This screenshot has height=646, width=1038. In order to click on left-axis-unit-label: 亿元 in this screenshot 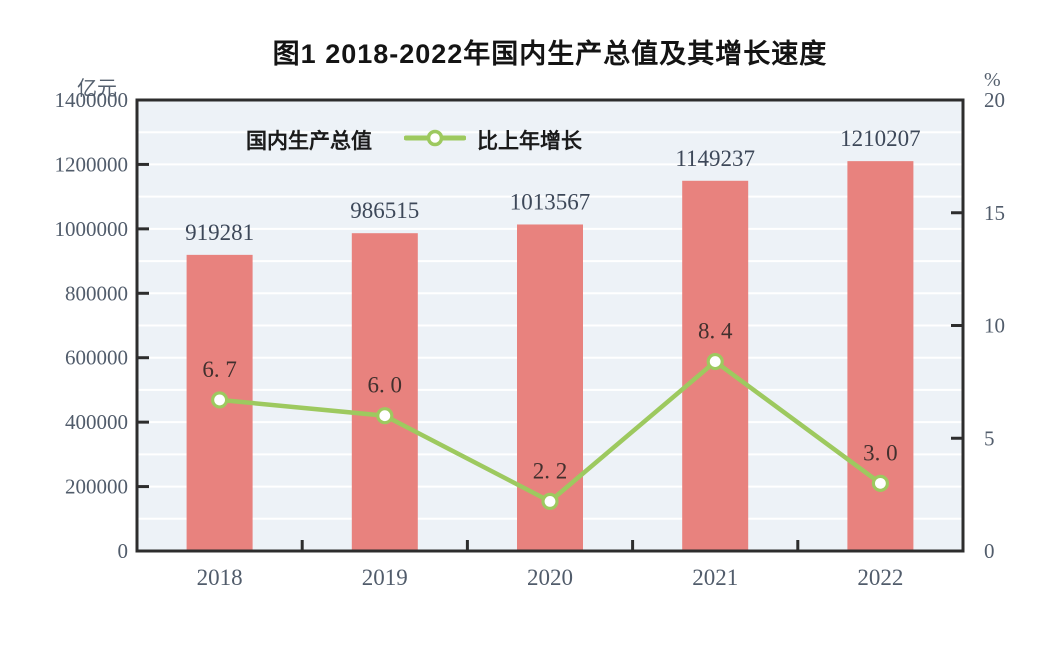, I will do `click(97, 89)`.